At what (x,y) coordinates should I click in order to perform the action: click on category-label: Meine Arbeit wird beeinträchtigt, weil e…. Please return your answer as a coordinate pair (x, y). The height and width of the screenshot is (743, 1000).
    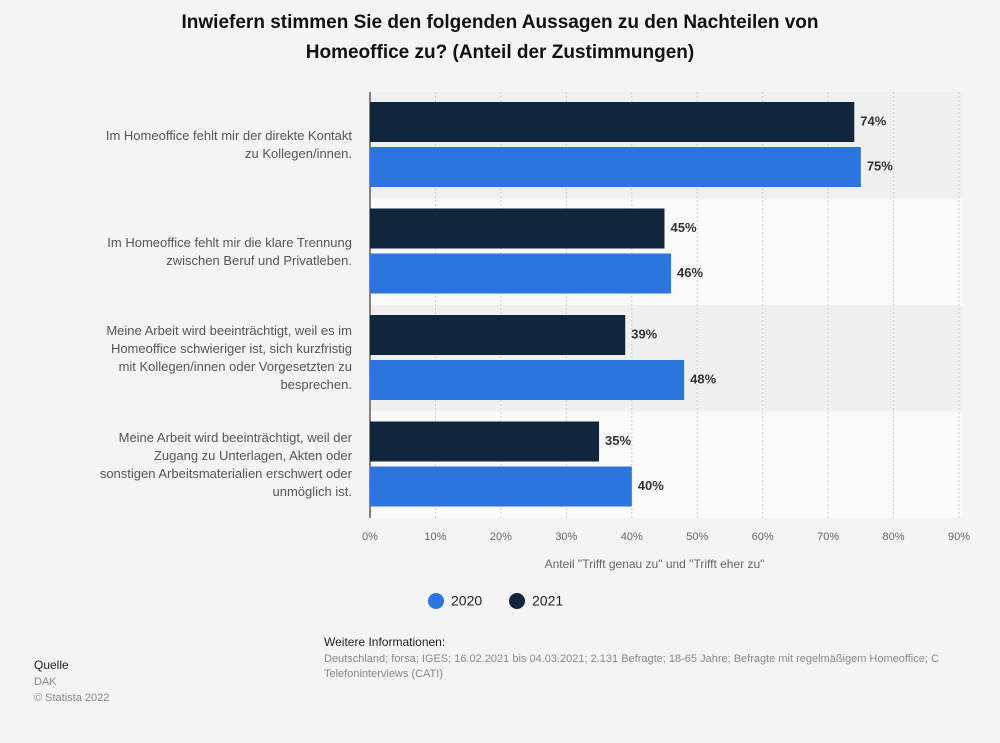
    Looking at the image, I should click on (229, 358).